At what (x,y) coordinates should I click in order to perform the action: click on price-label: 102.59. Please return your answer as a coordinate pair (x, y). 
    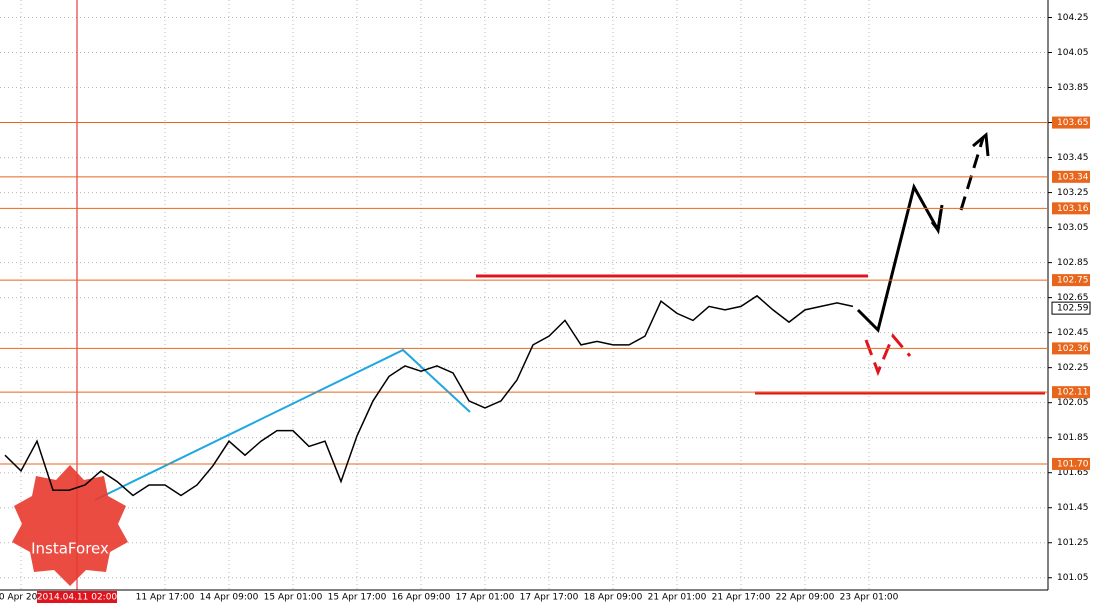
    Looking at the image, I should click on (1073, 309).